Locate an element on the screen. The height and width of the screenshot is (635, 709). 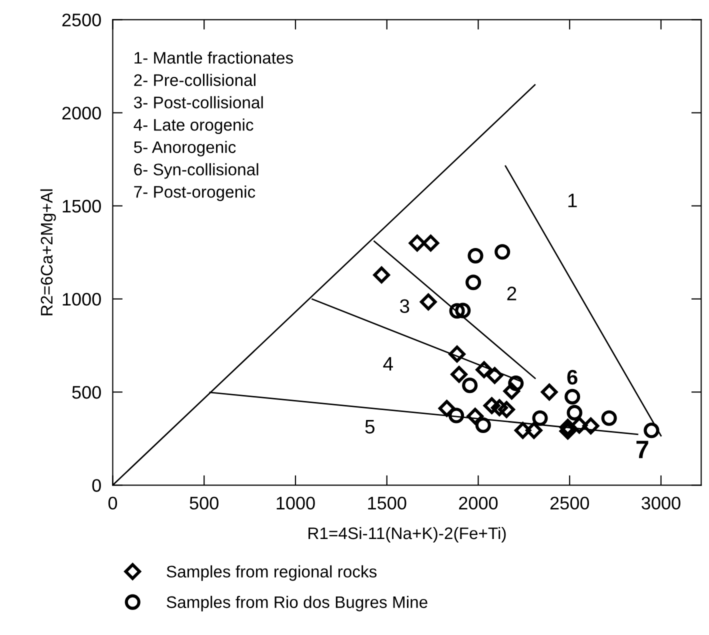
legend-label: Samples from Rio dos Bugres Mine is located at coordinates (297, 604).